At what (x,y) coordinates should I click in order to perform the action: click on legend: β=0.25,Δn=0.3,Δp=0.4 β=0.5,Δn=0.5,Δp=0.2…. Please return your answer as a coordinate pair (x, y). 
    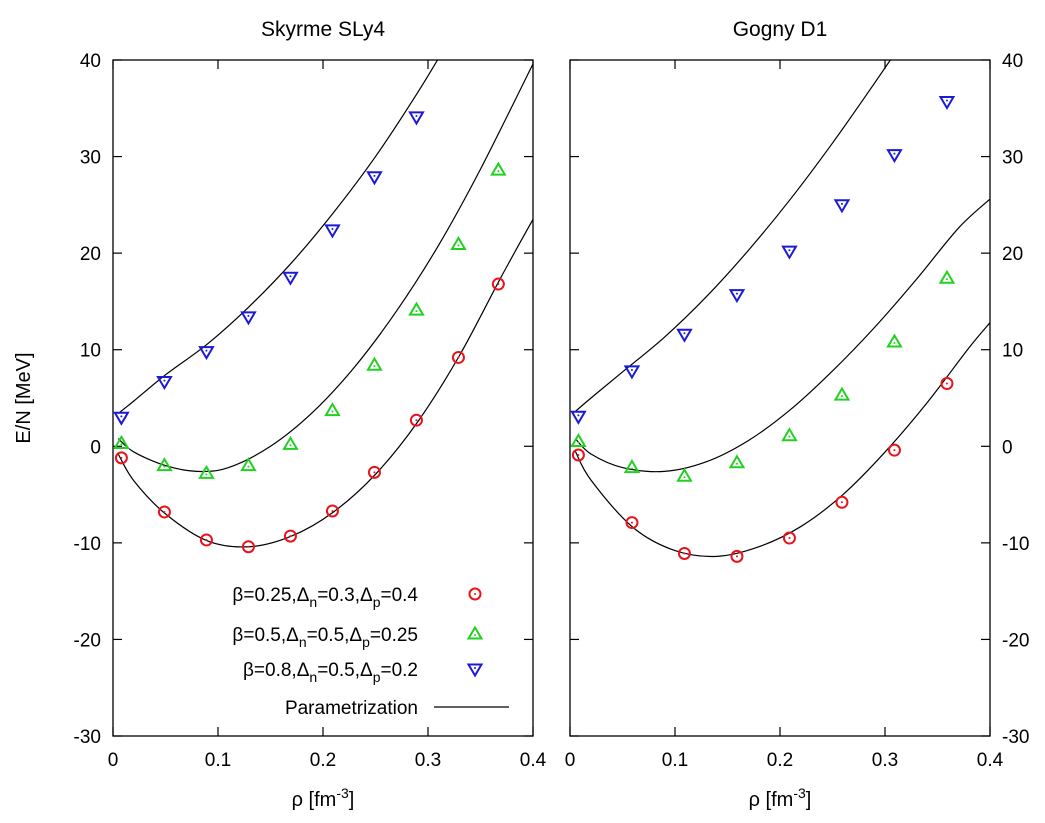
    Looking at the image, I should click on (370, 652).